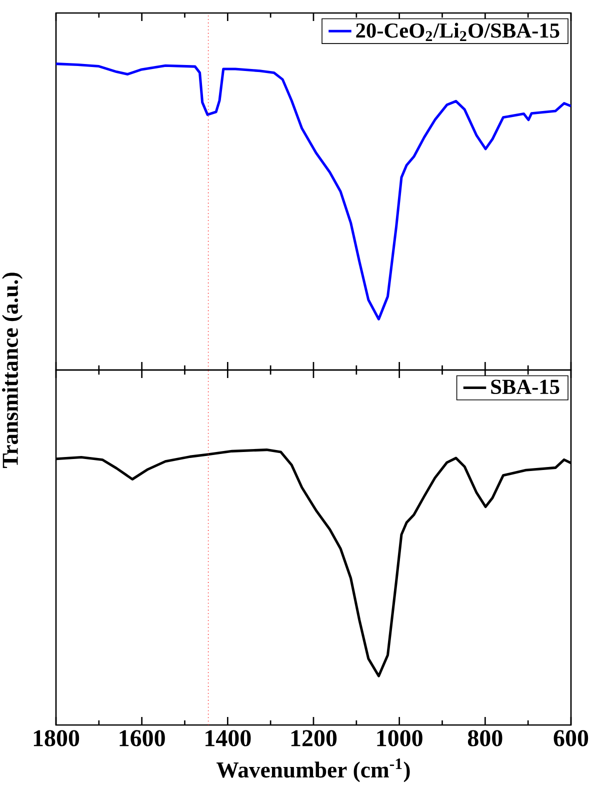 This screenshot has width=595, height=807. I want to click on x-tick-label: 1200, so click(314, 738).